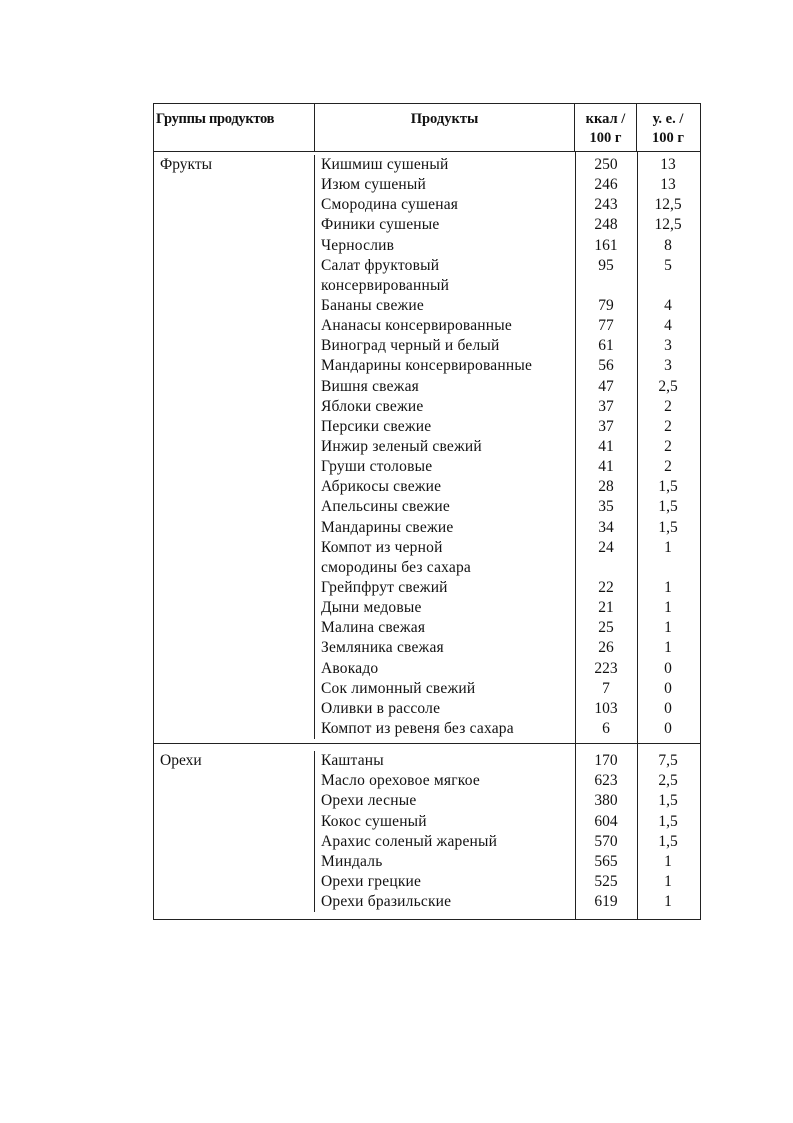 The image size is (793, 1123). What do you see at coordinates (507, 822) in the screenshot?
I see `table-row: Кокос сушеный 604 1,5` at bounding box center [507, 822].